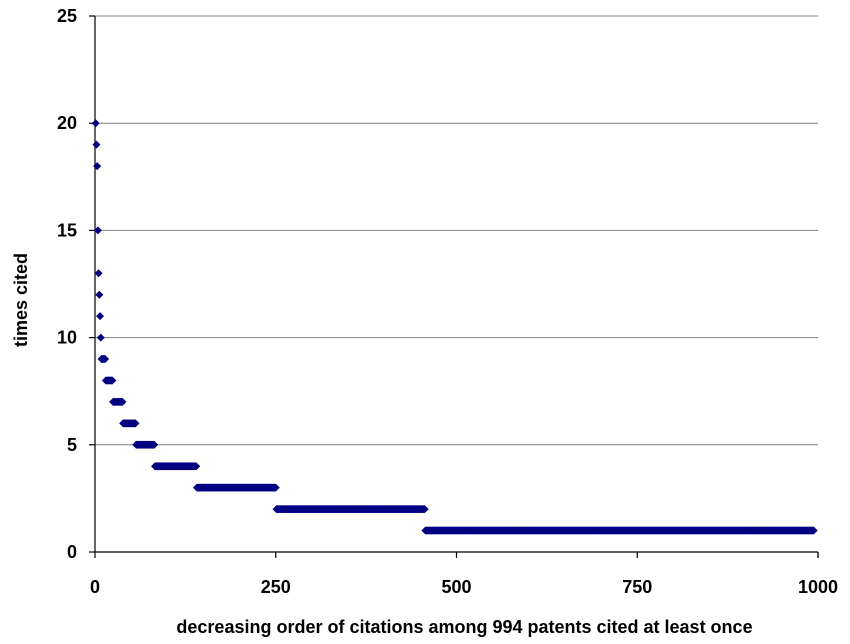  I want to click on x-tick-label-500: 500, so click(456, 587).